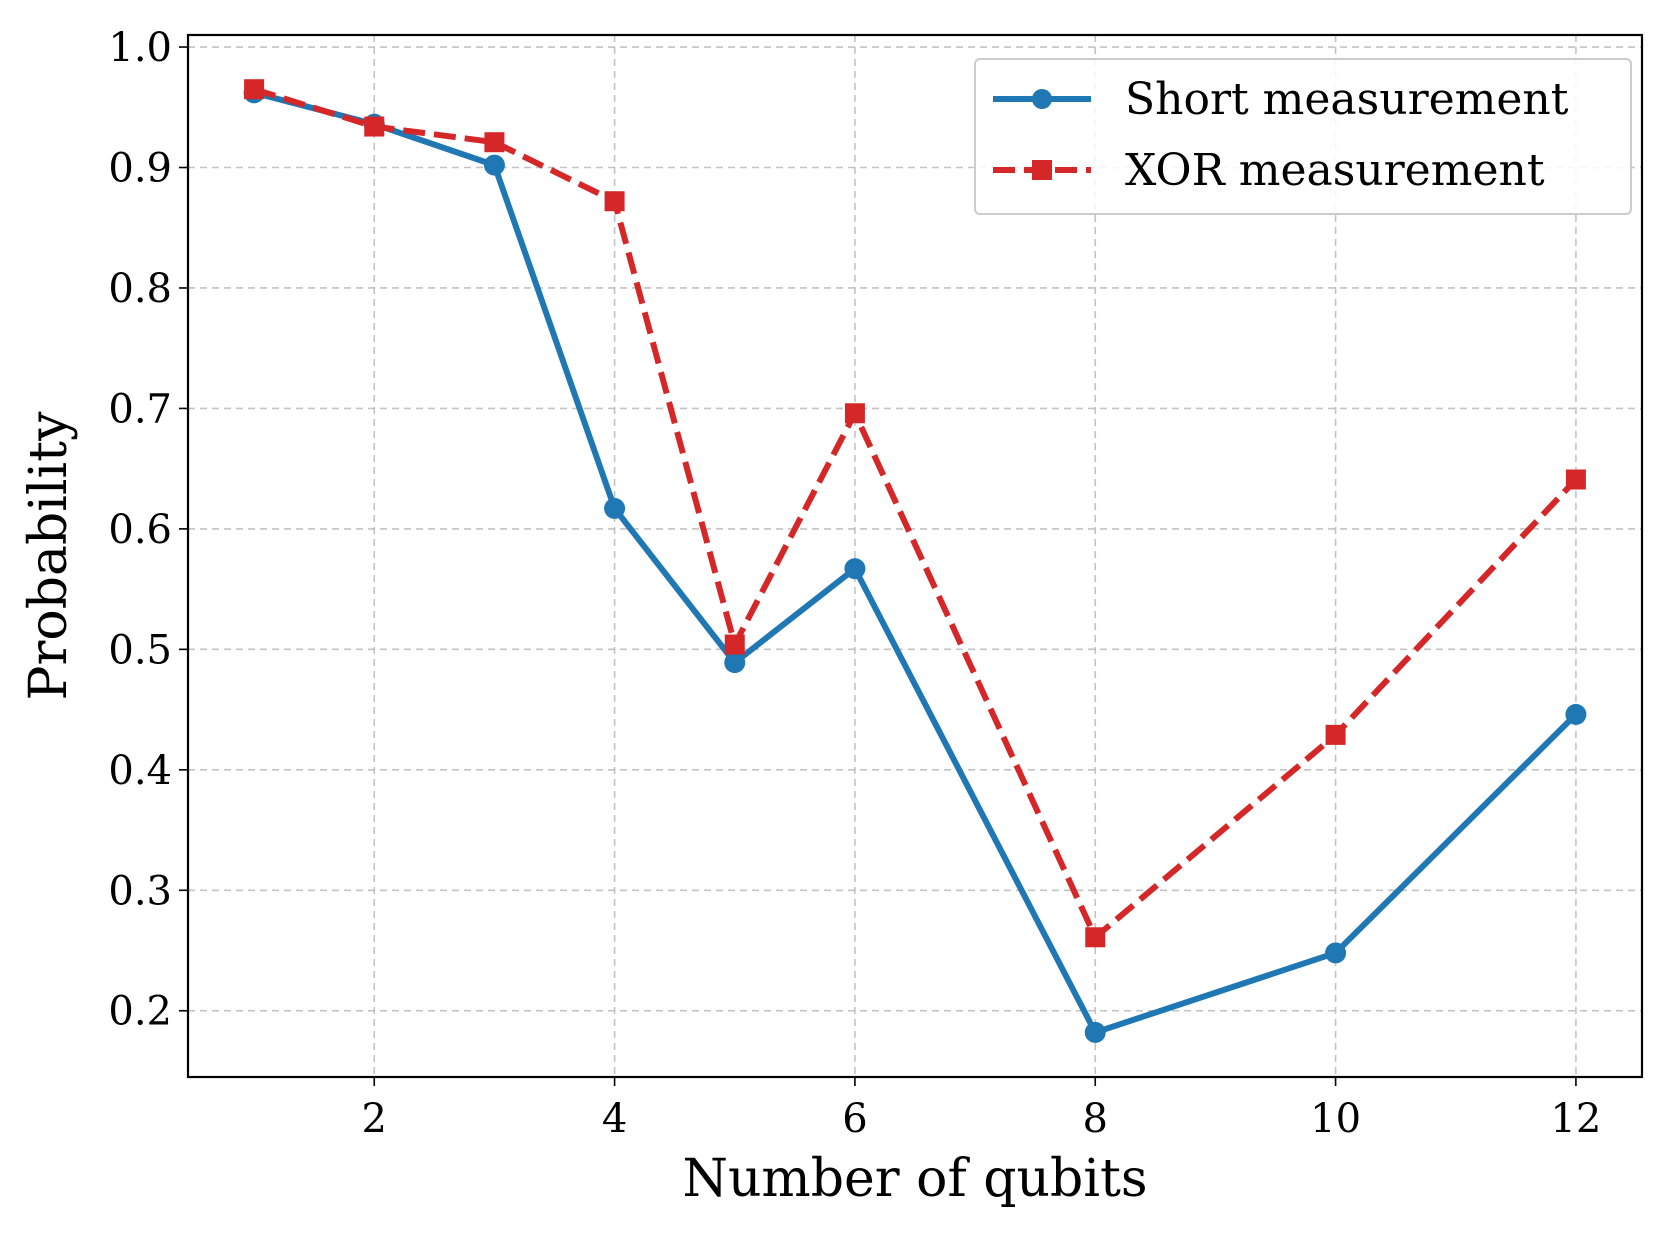 Image resolution: width=1661 pixels, height=1237 pixels. Describe the element at coordinates (1335, 170) in the screenshot. I see `legend-label: XOR measurement` at that location.